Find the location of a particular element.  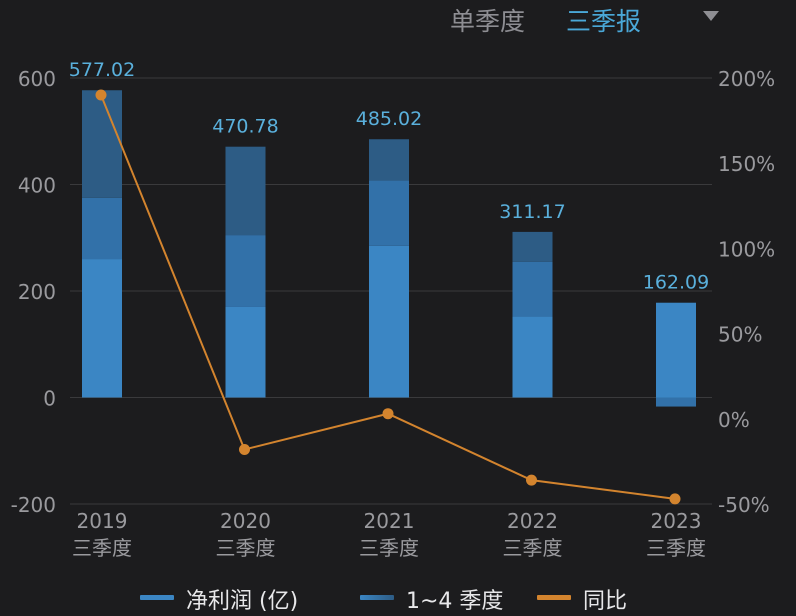

x-tick-label: 2019 is located at coordinates (102, 521).